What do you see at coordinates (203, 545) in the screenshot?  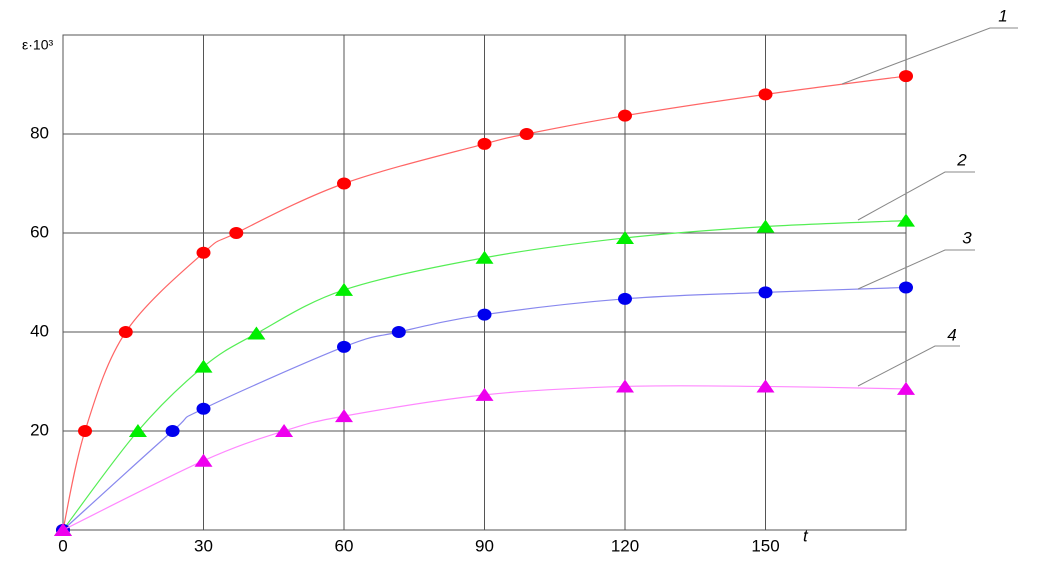 I see `x-tick-label: 30` at bounding box center [203, 545].